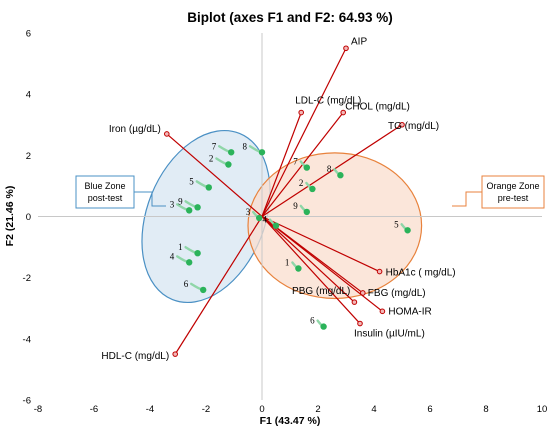  Describe the element at coordinates (377, 107) in the screenshot. I see `vector-label: CHOL (mg/dL)` at that location.